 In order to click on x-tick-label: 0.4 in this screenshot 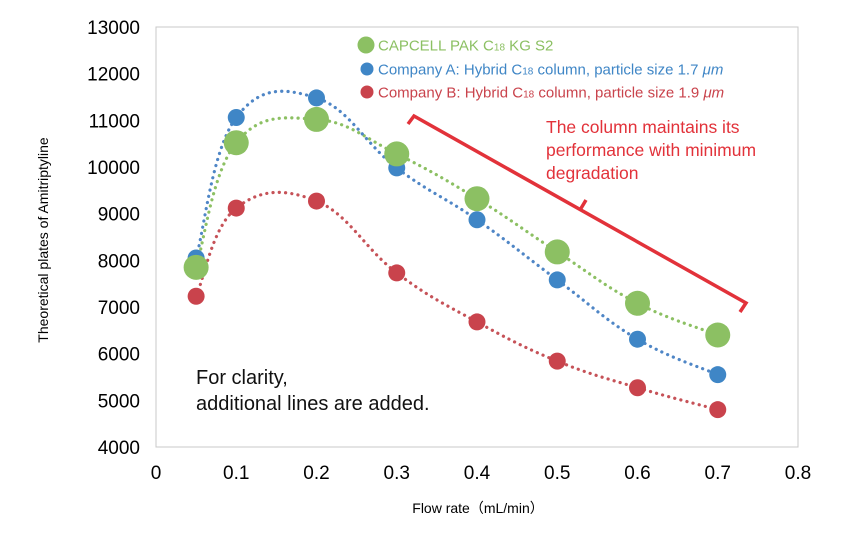, I will do `click(477, 473)`.